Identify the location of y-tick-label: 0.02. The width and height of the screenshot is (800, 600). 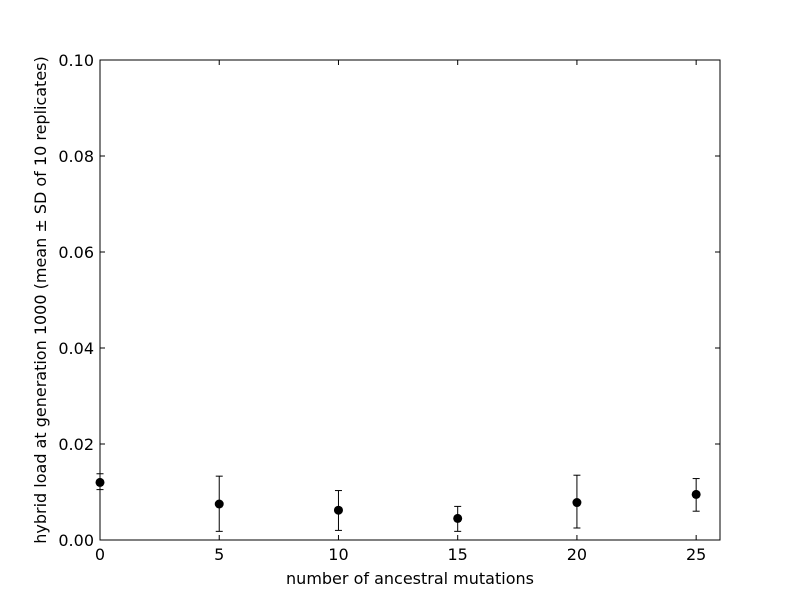
(76, 444).